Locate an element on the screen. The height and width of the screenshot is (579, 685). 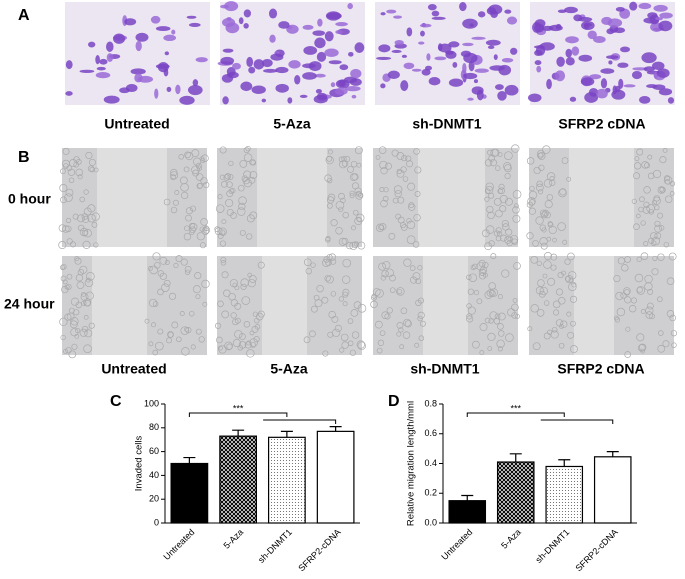
y-tick-label: 40 is located at coordinates (154, 475).